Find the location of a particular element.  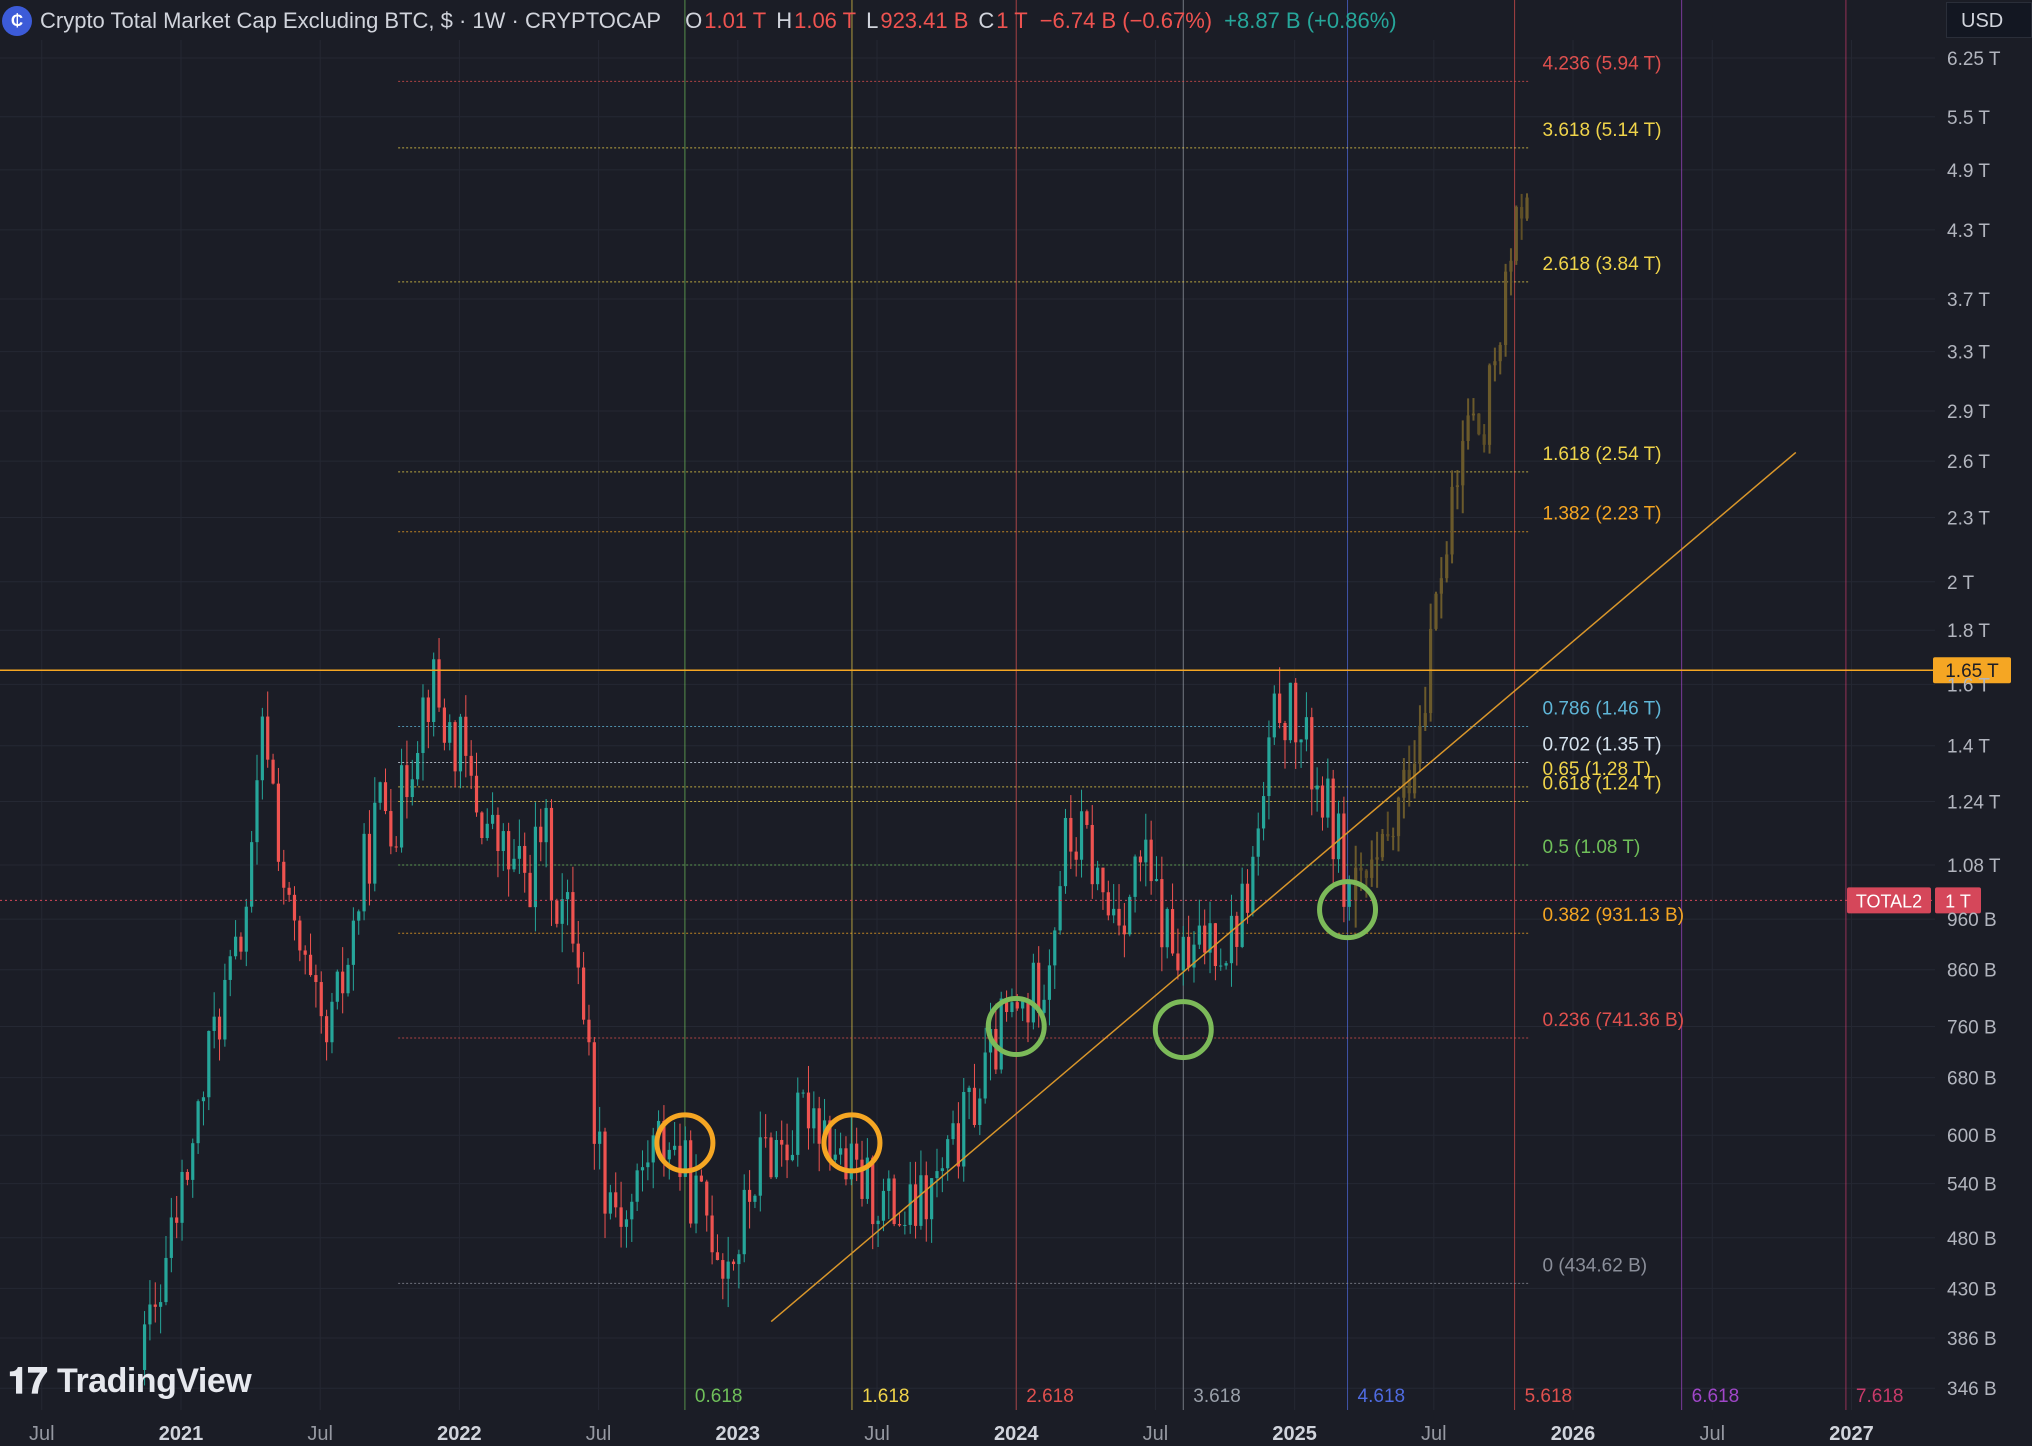

price-axis-label: 5.5 T is located at coordinates (1968, 118).